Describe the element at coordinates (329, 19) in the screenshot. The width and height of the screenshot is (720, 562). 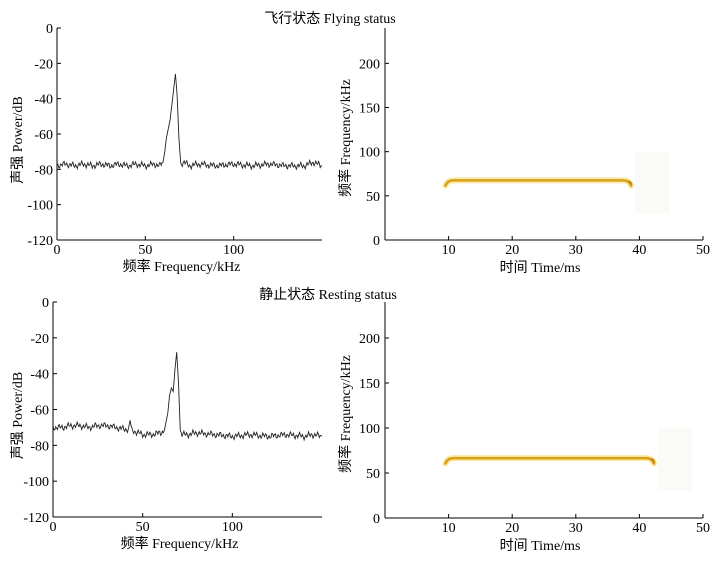
I see `panel-title-flying: 飞行状态 Flying status` at that location.